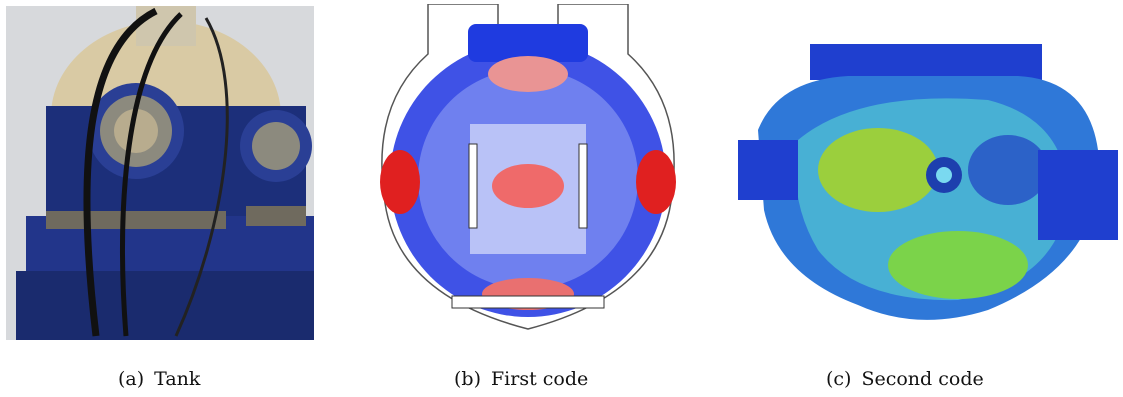 Image resolution: width=1123 pixels, height=397 pixels. I want to click on subfigure-label-b: (b), so click(467, 379).